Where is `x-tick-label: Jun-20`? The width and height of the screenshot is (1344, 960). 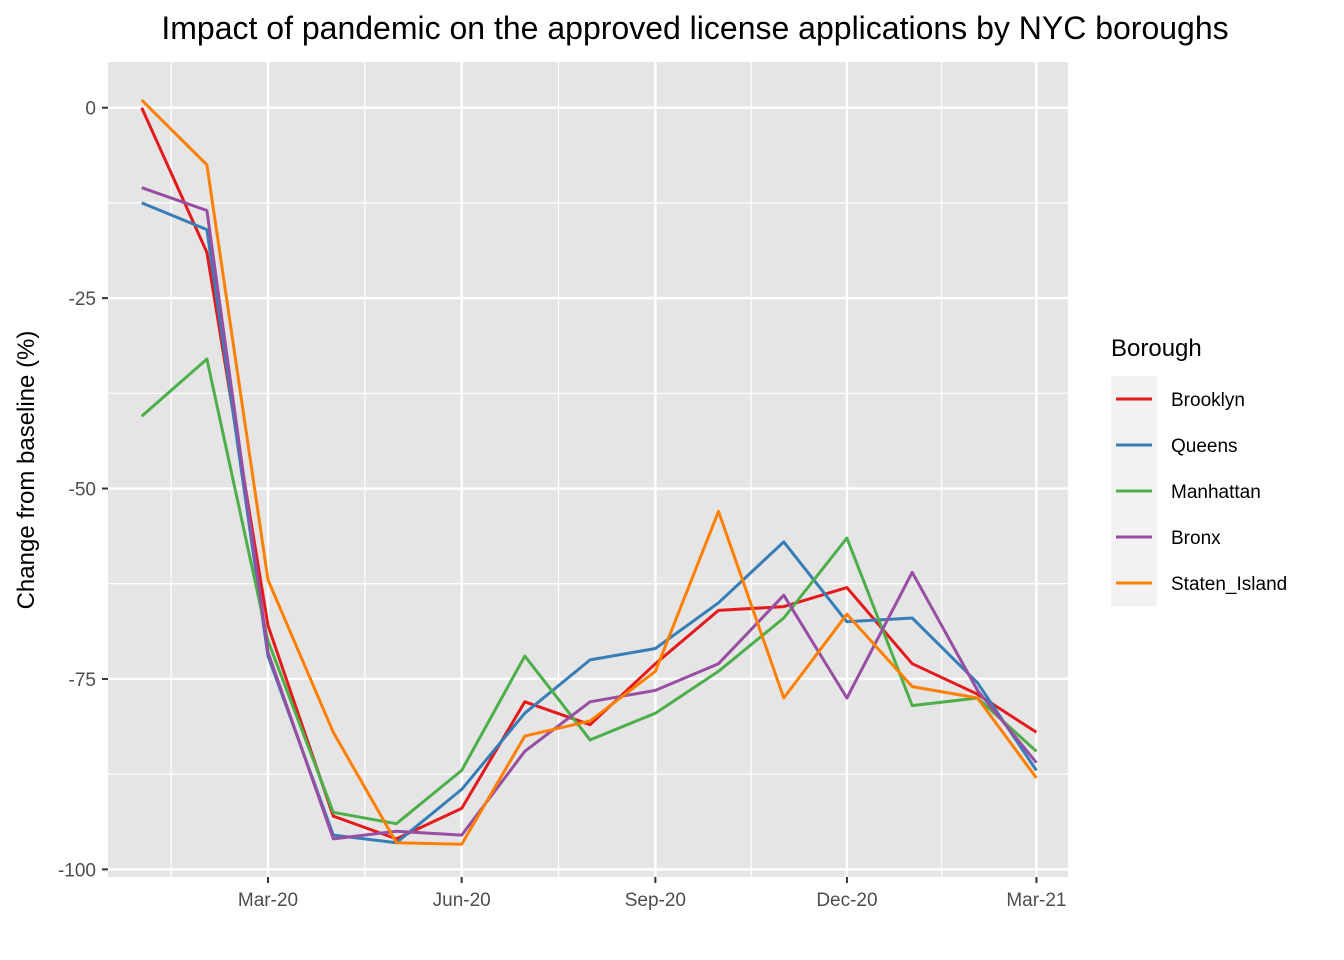
x-tick-label: Jun-20 is located at coordinates (462, 900).